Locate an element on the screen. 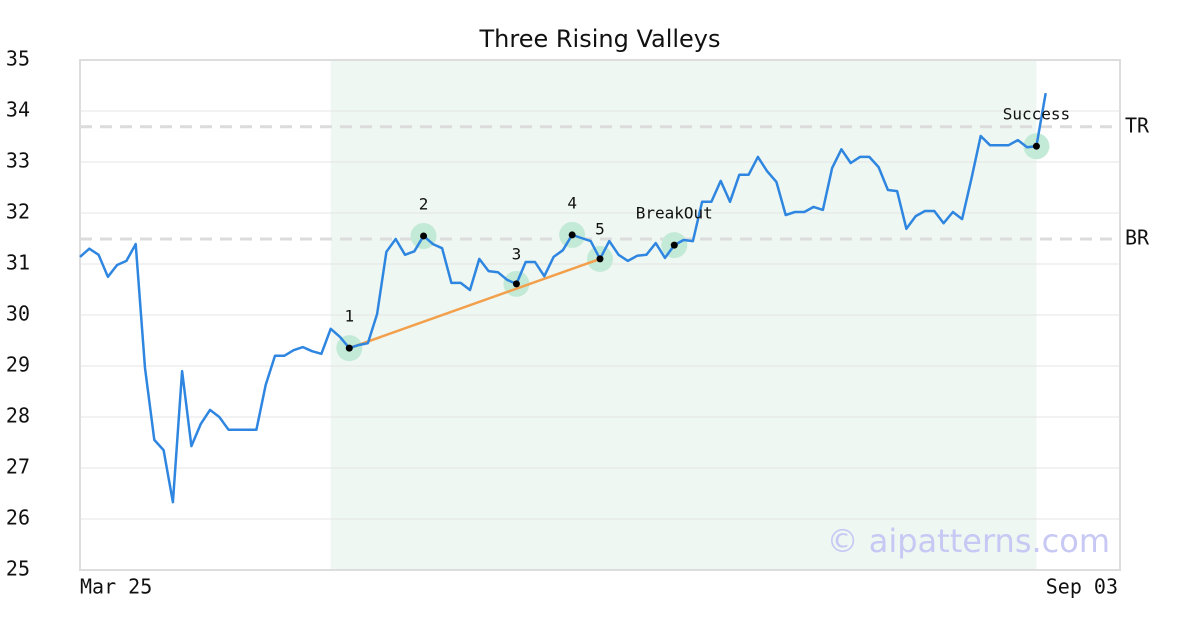  point-label: 3 is located at coordinates (517, 253).